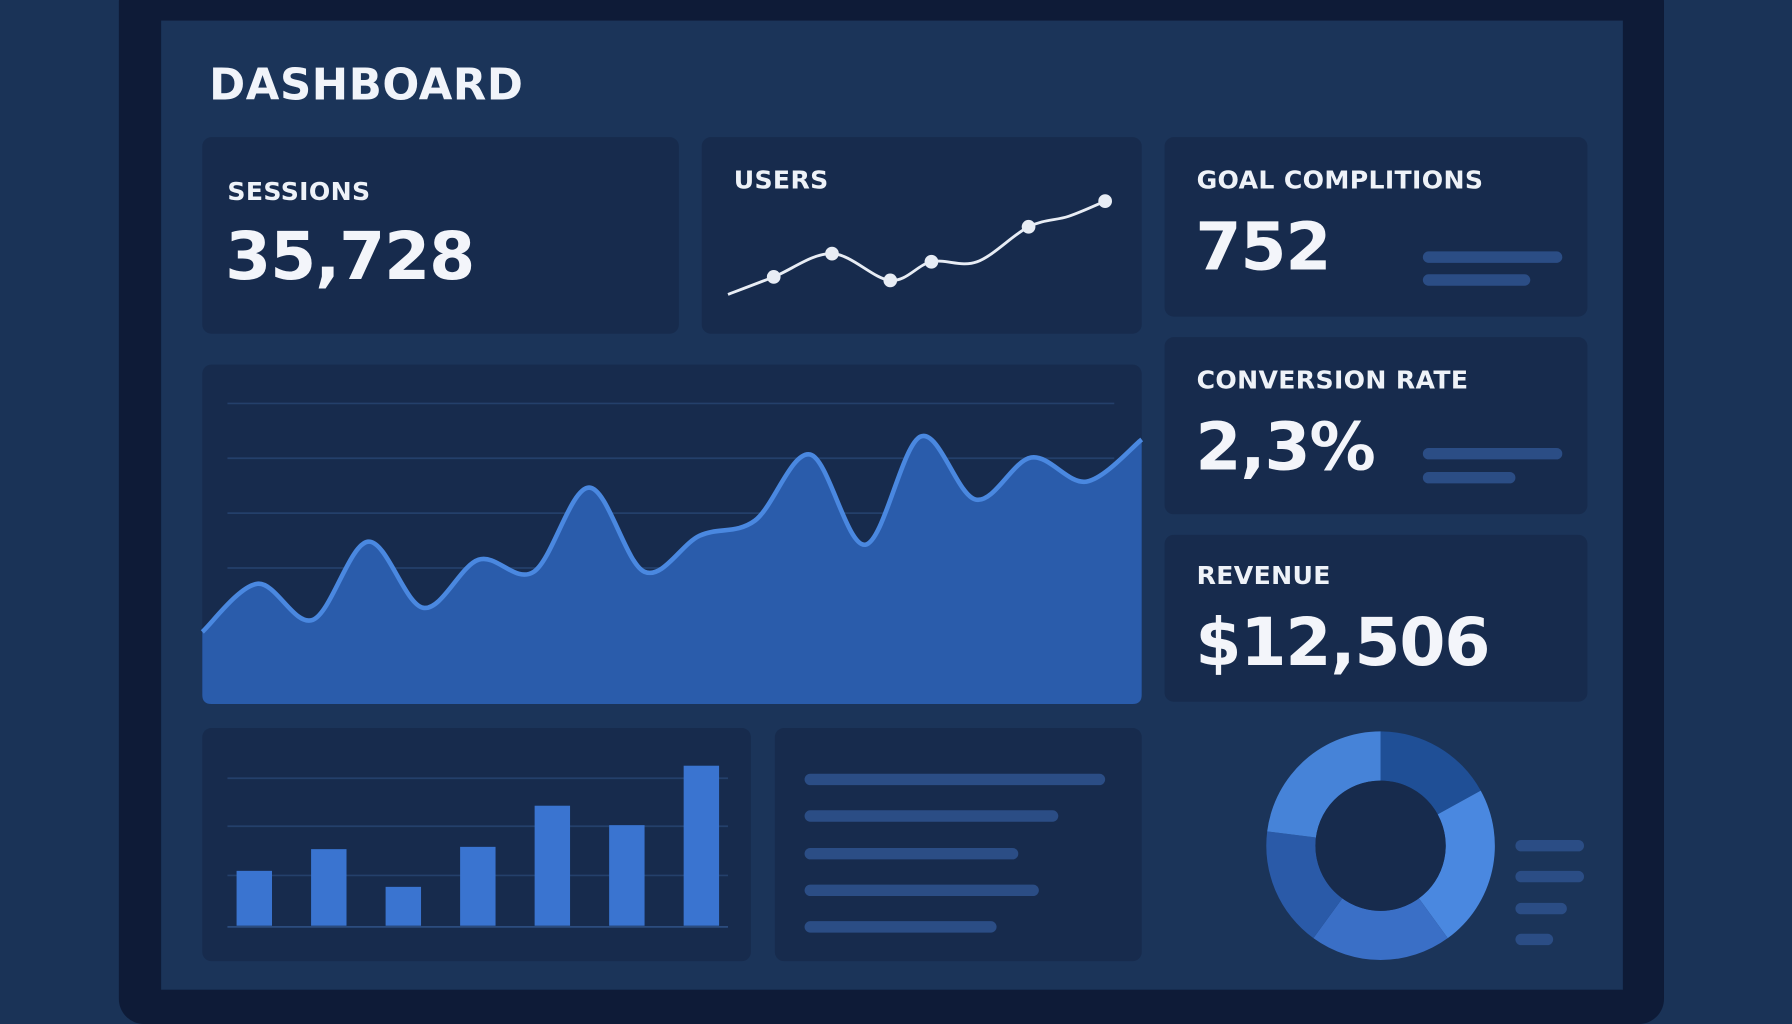 This screenshot has height=1024, width=1792. I want to click on conversion-rate-card: CONVERSION RATE 2,3%, so click(1376, 426).